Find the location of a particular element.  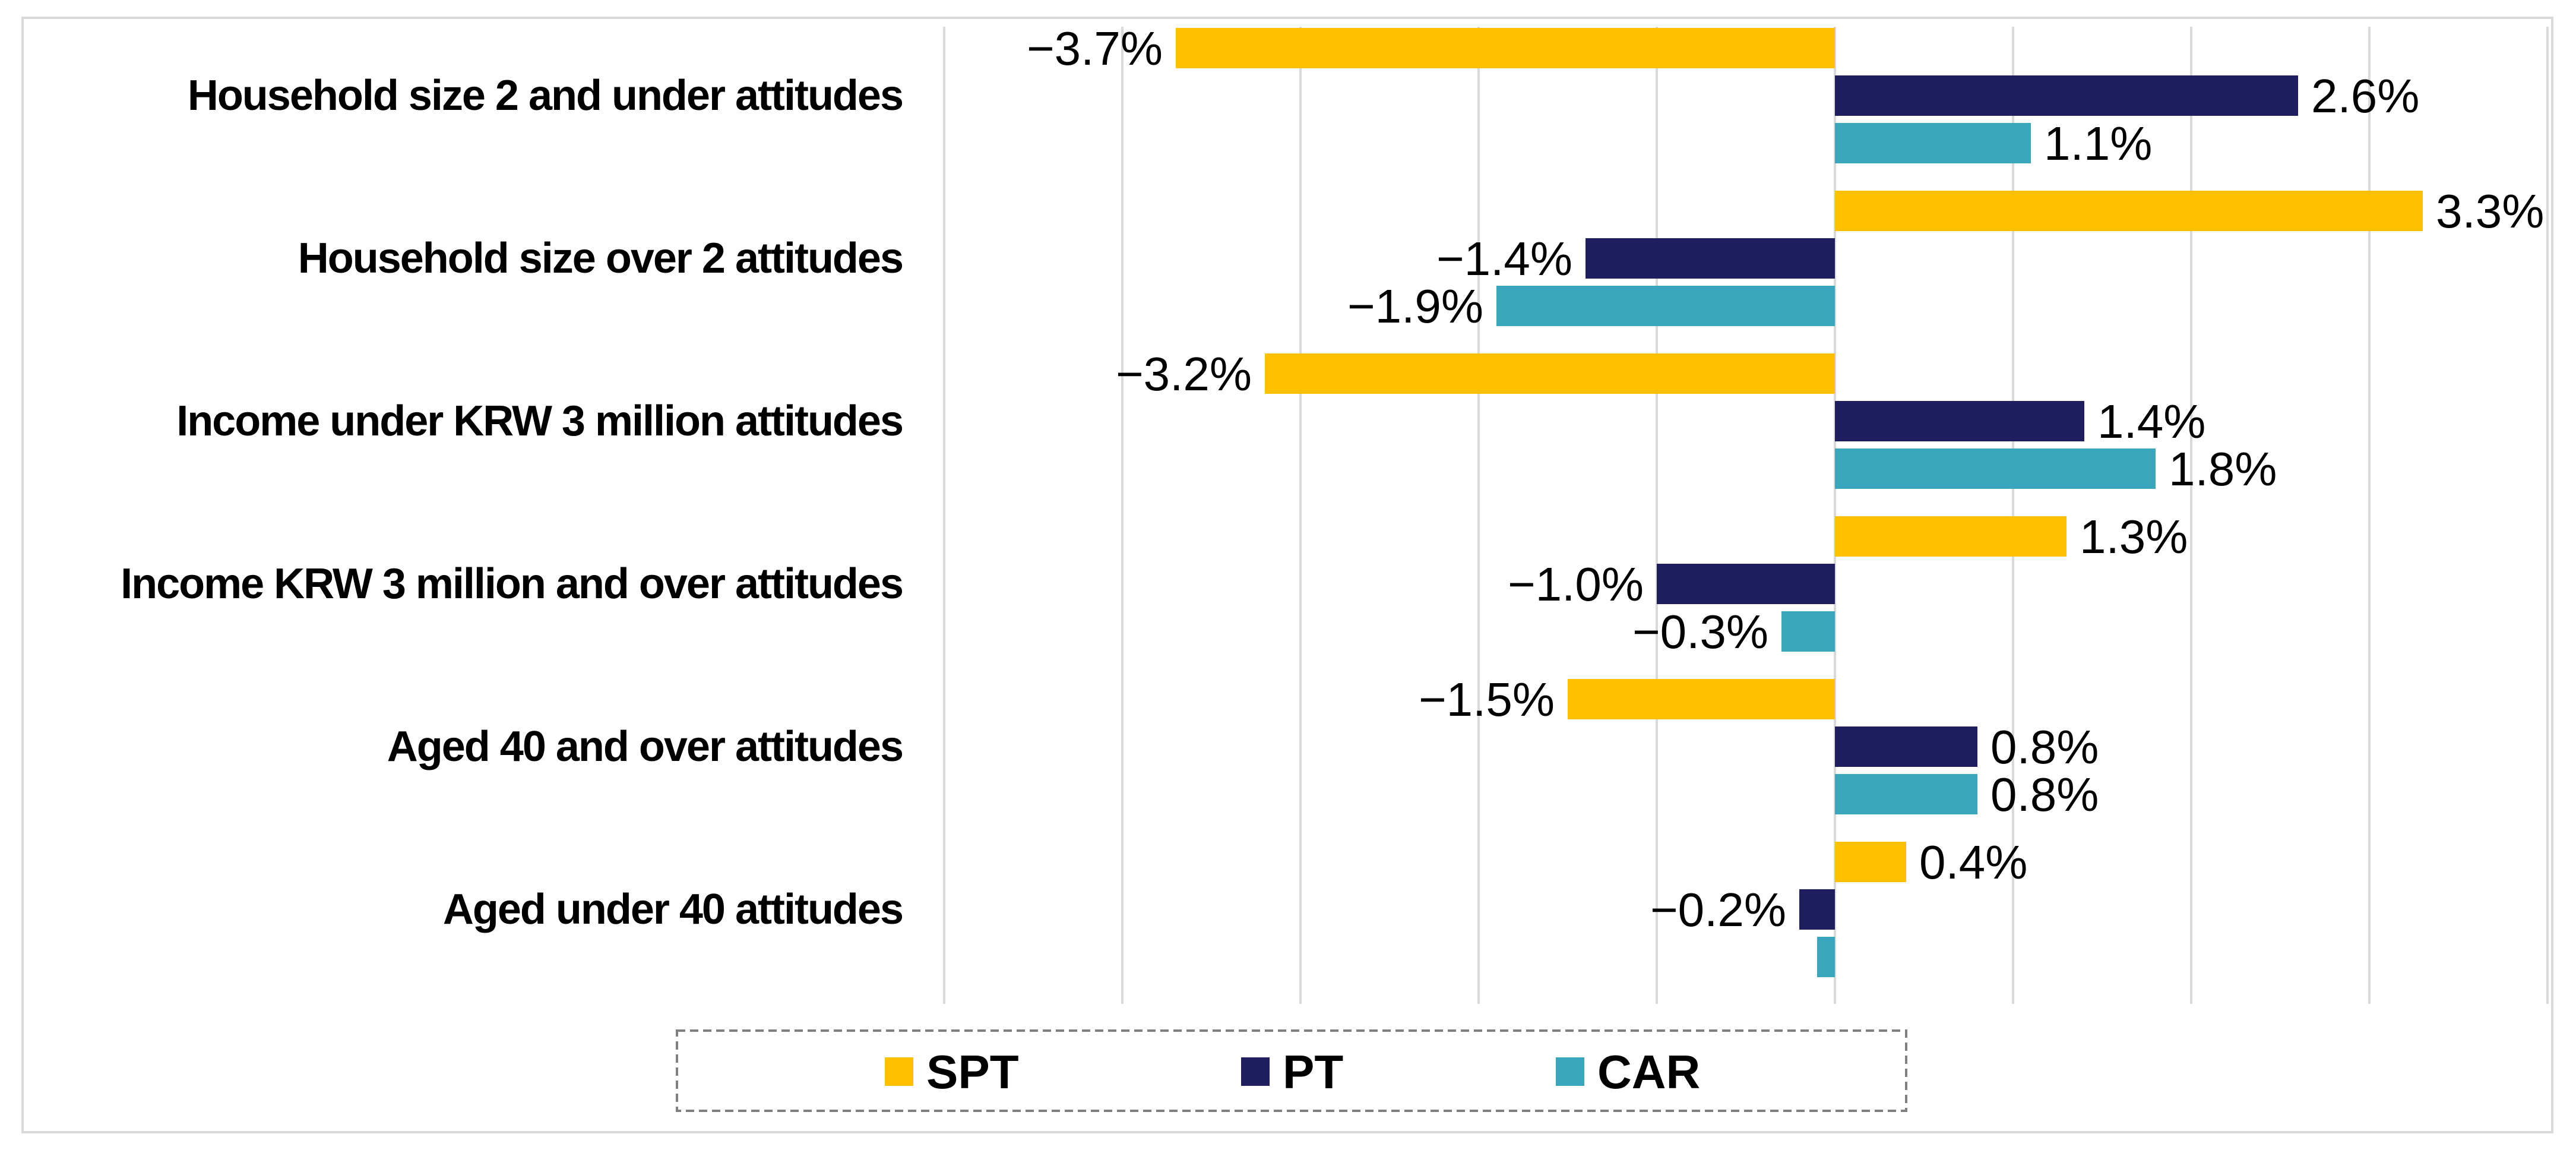

data-label-car: −1.9% is located at coordinates (1415, 306).